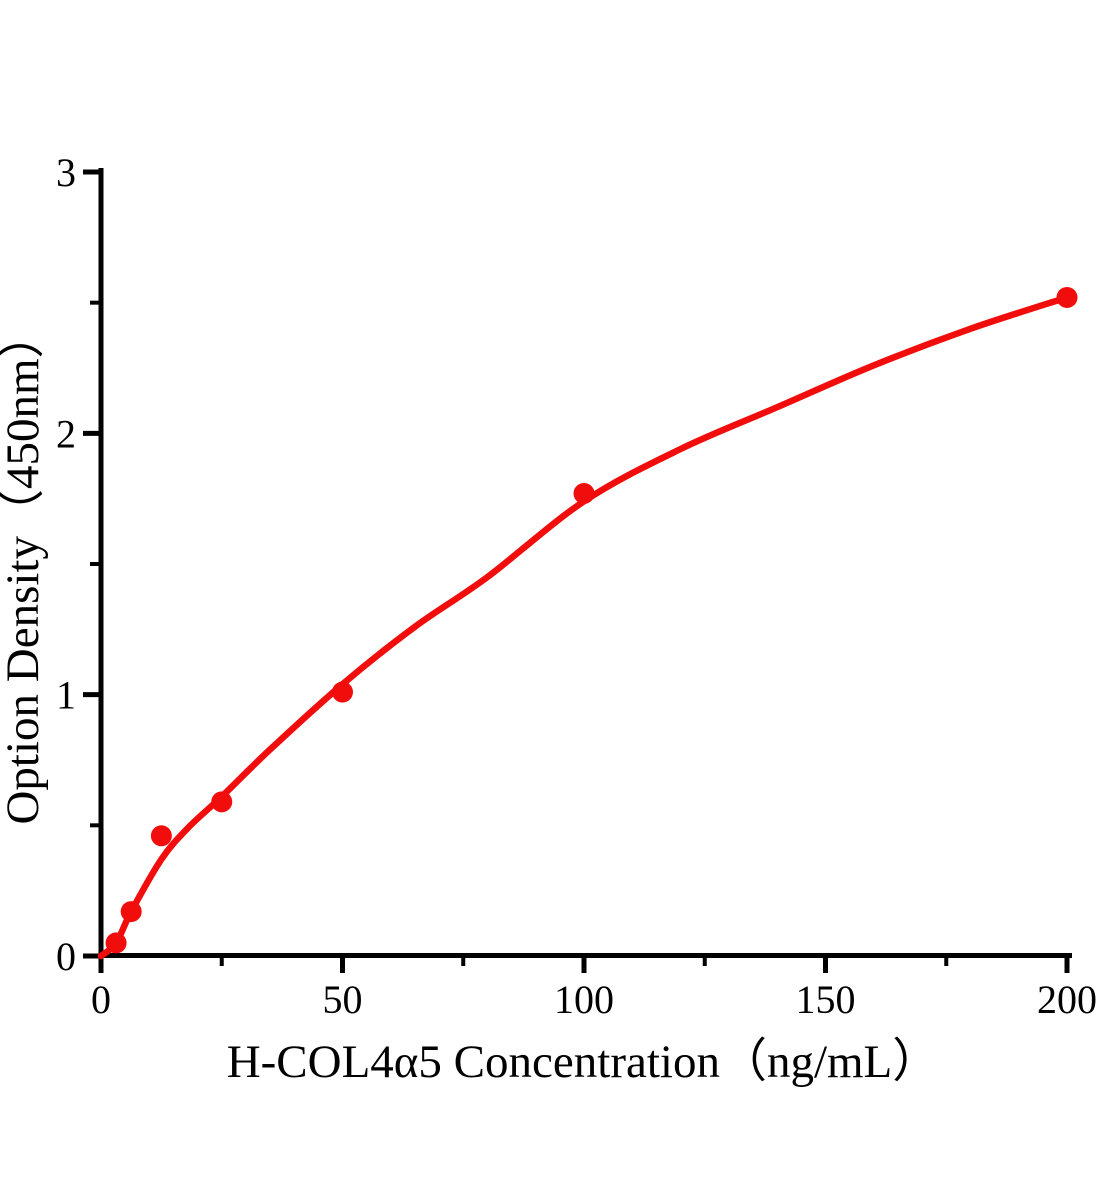  I want to click on y-tick-label: 1, so click(66, 695).